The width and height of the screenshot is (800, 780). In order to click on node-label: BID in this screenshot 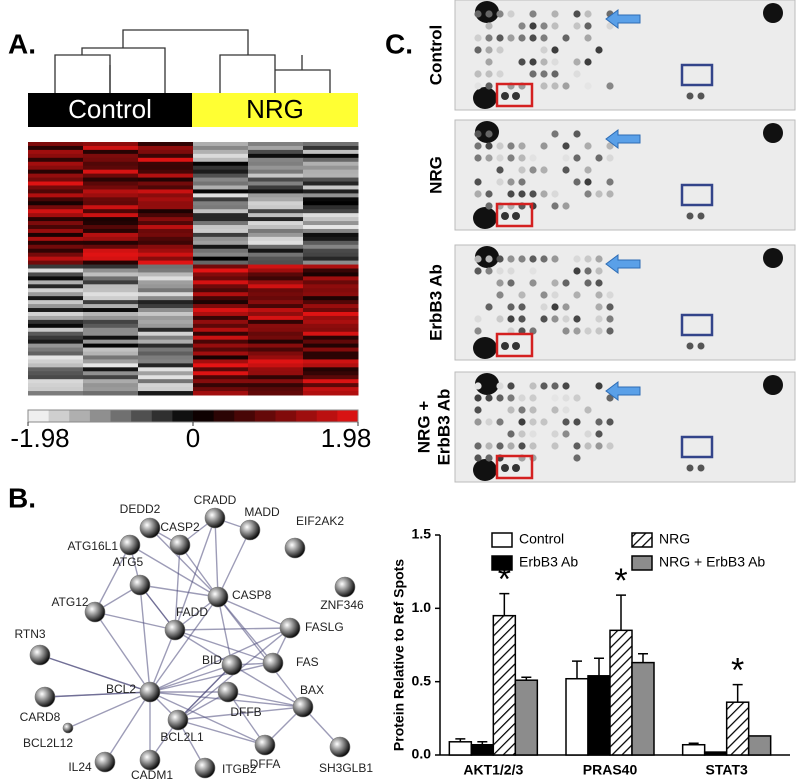, I will do `click(212, 660)`.